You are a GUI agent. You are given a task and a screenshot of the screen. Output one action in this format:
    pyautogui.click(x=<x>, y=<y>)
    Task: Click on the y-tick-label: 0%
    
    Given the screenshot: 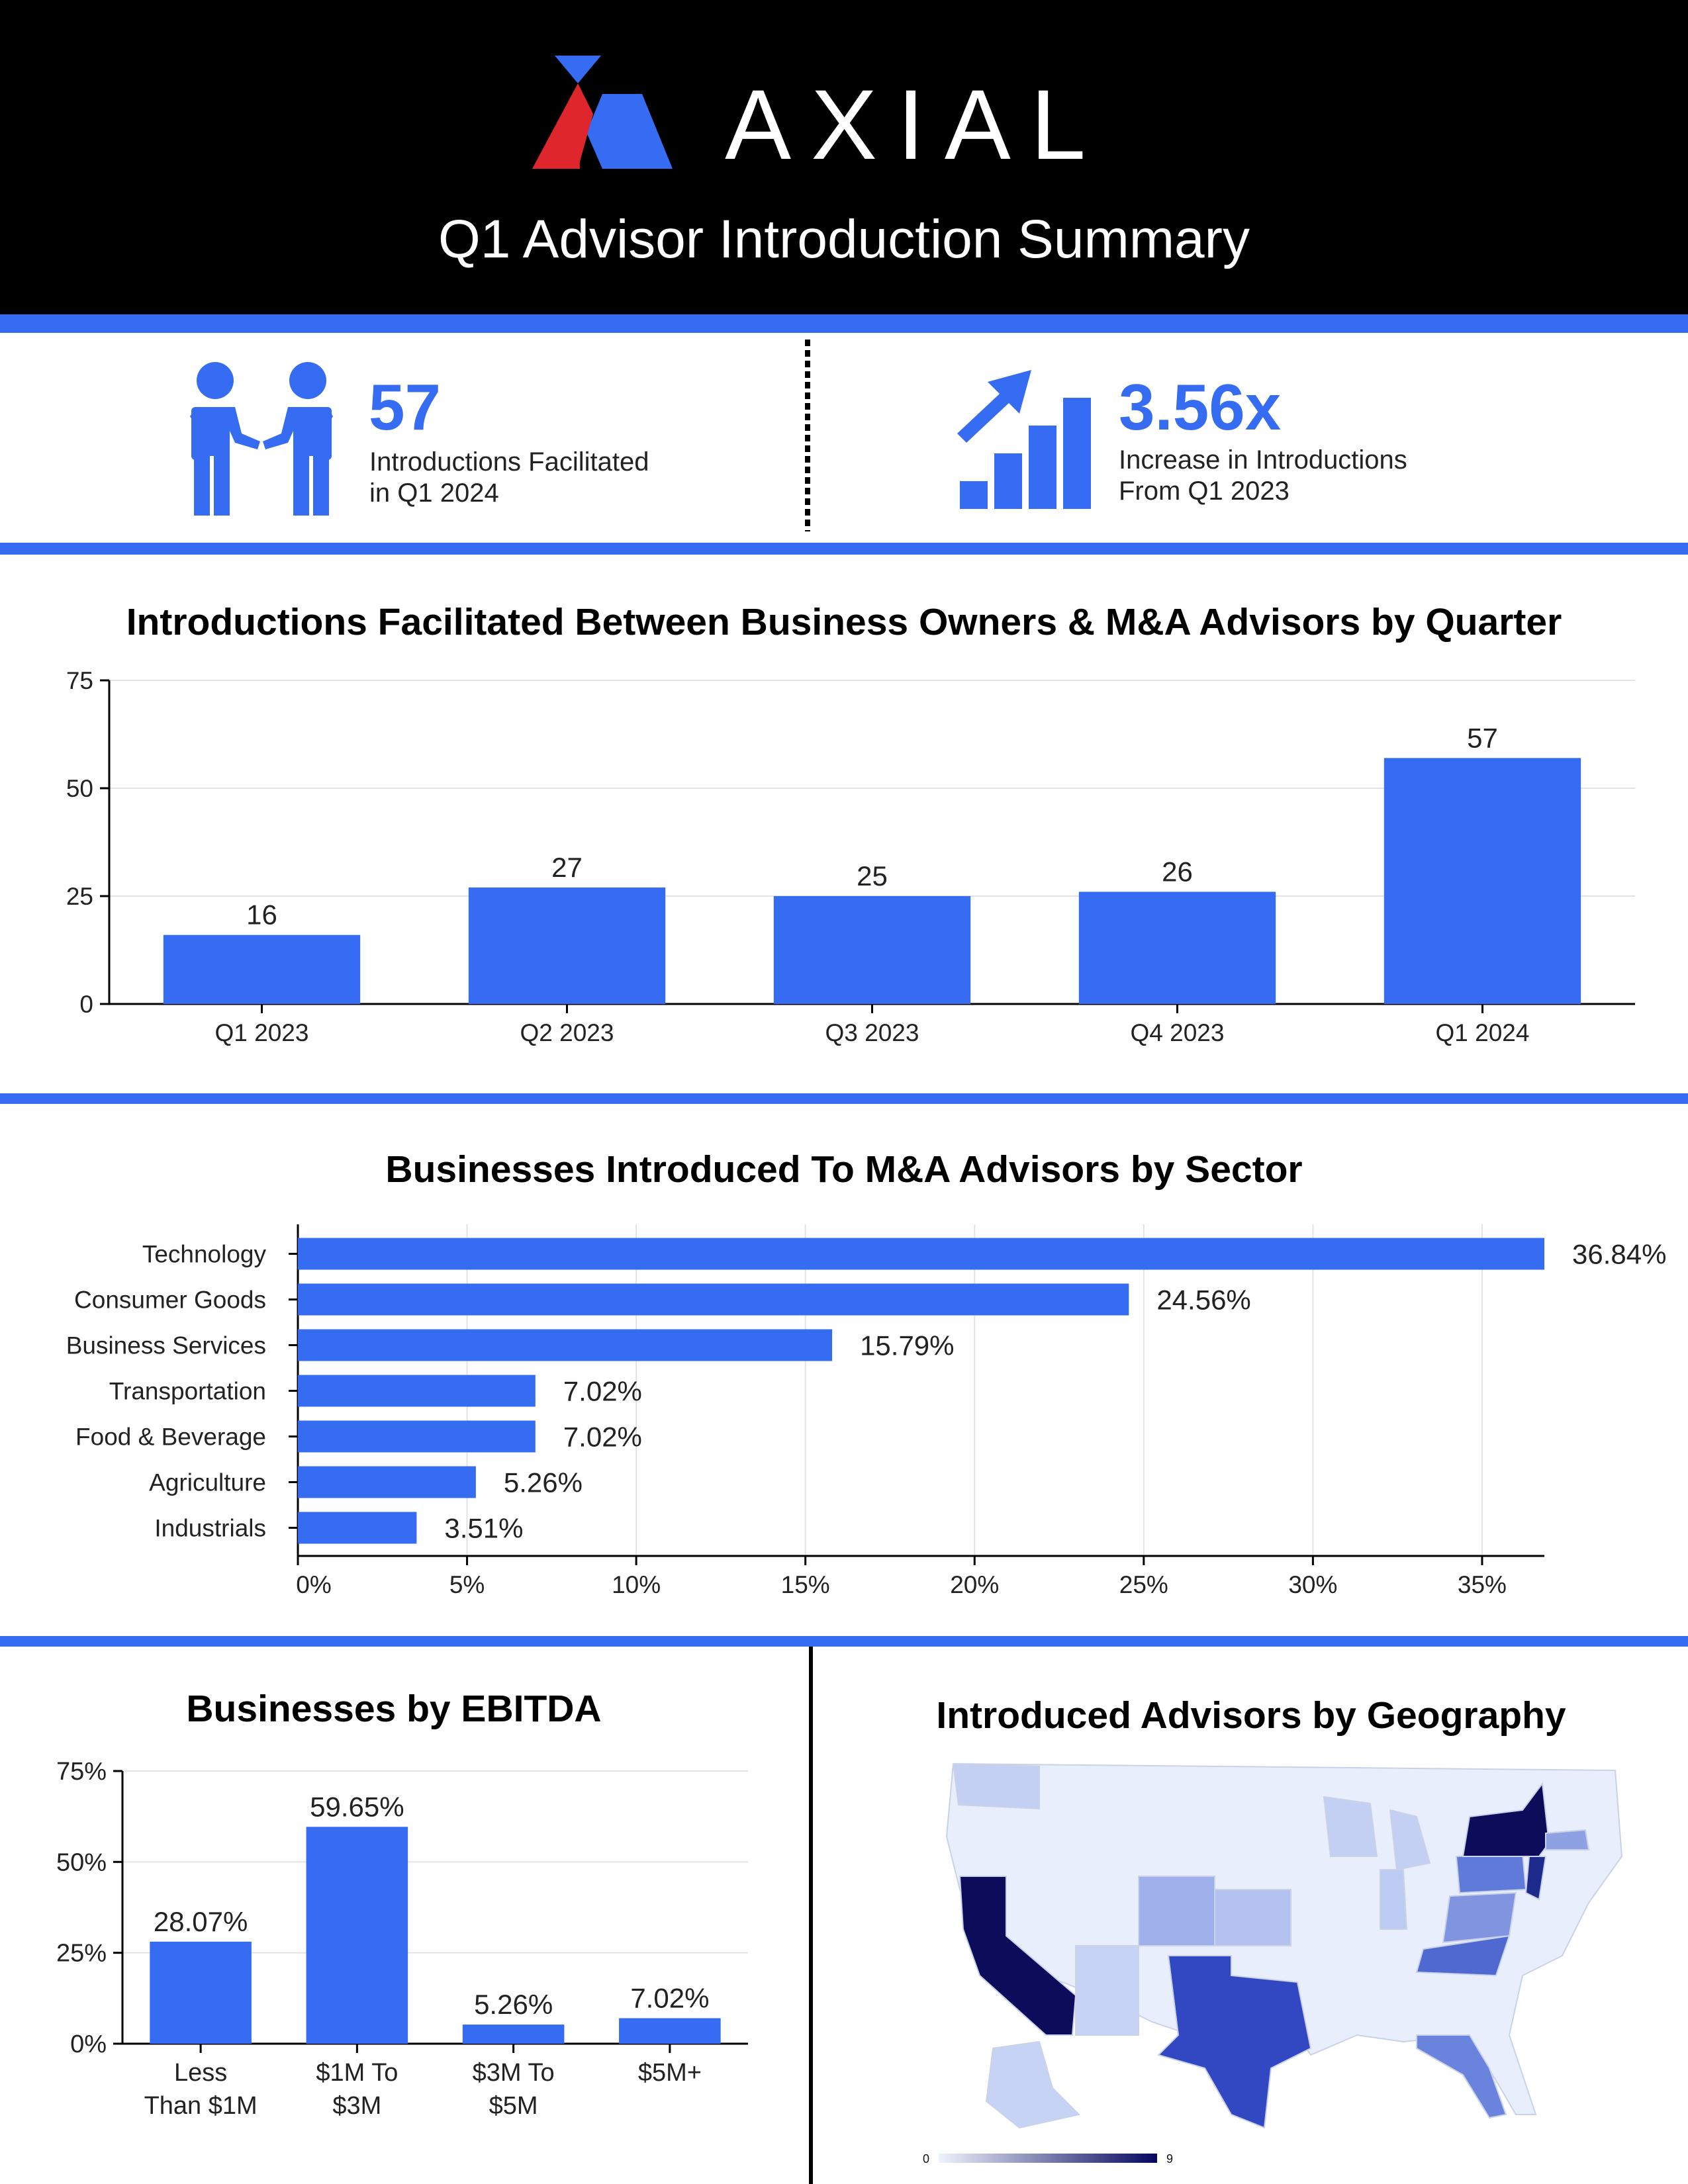 What is the action you would take?
    pyautogui.click(x=88, y=2044)
    